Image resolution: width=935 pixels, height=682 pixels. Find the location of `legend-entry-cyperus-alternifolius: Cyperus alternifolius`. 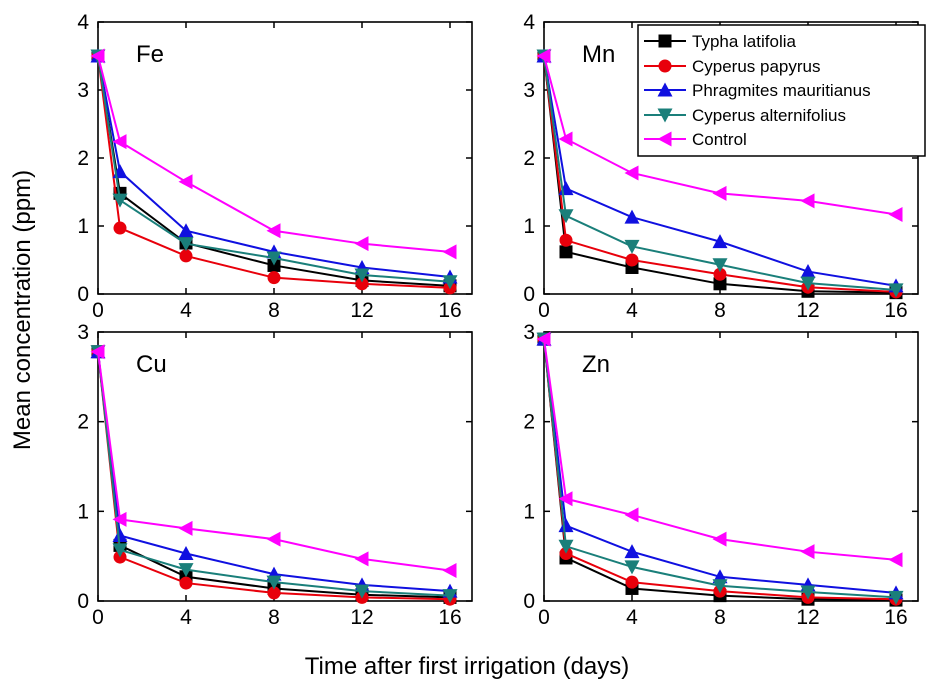

legend-entry-cyperus-alternifolius: Cyperus alternifolius is located at coordinates (745, 115).